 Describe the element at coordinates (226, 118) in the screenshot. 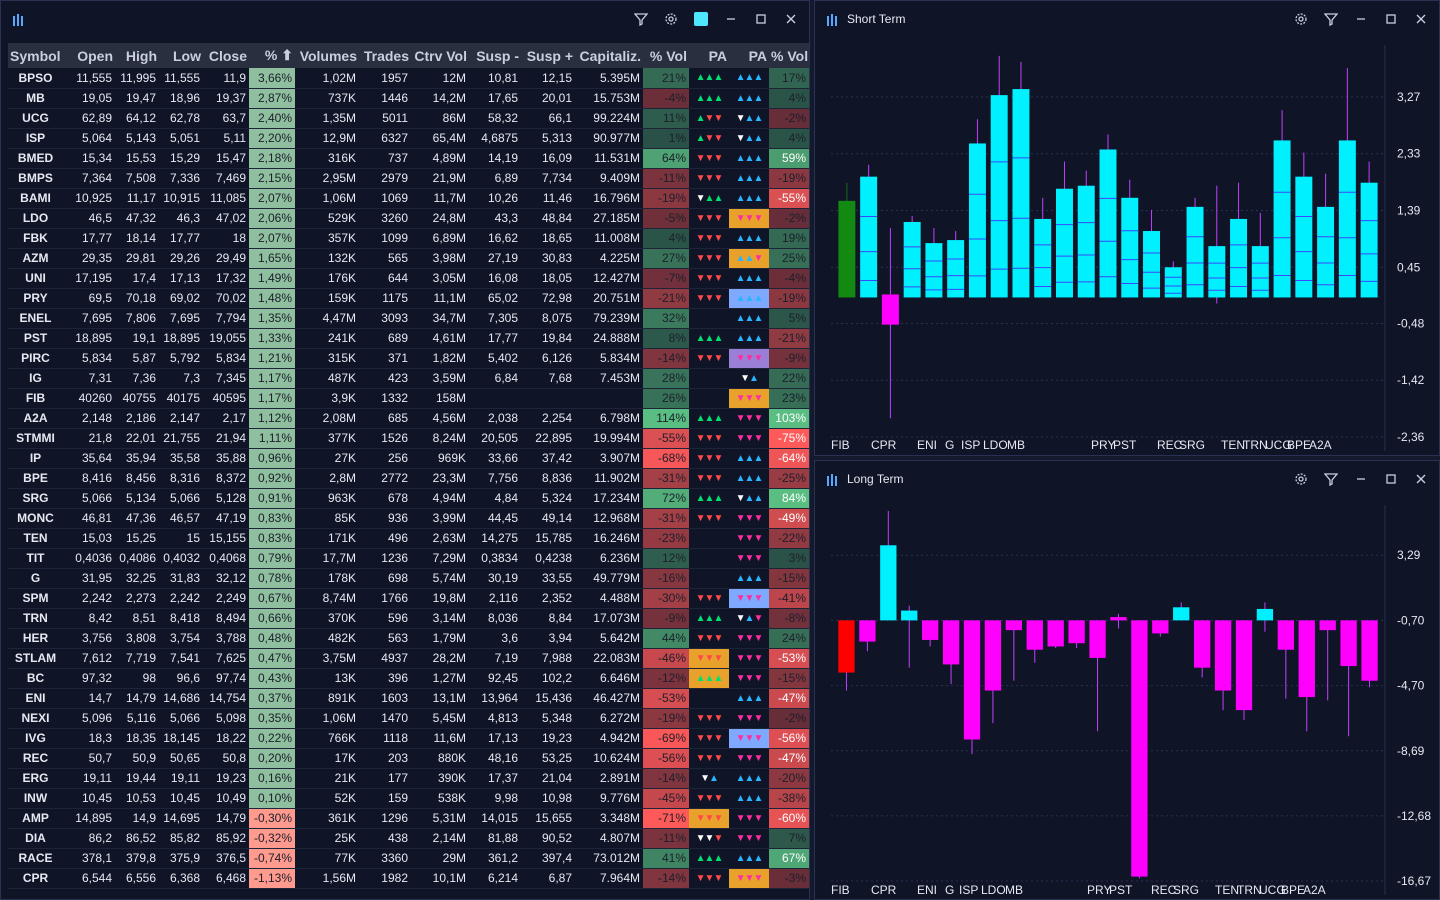

I see `table-cell: 63,7` at that location.